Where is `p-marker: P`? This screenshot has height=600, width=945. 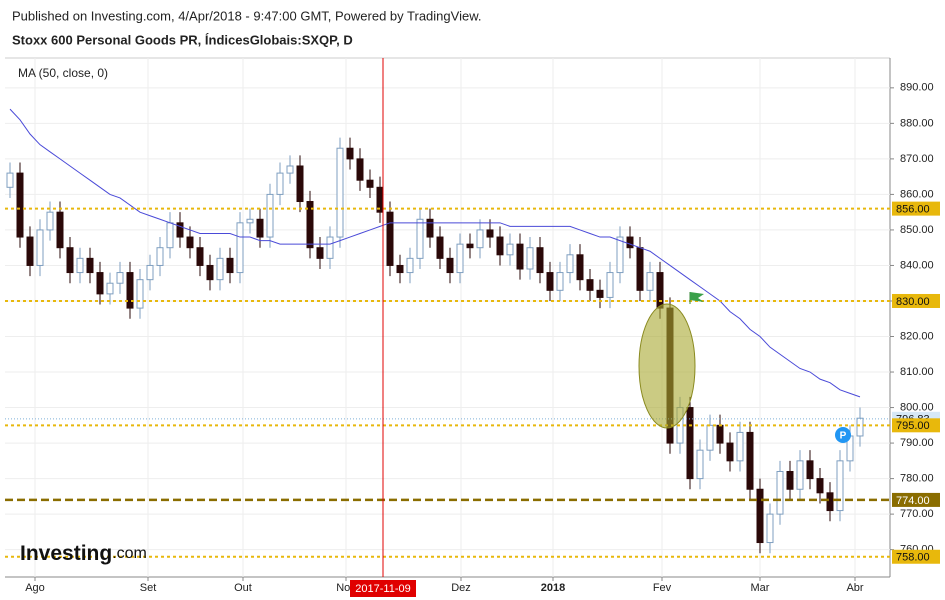
p-marker: P is located at coordinates (843, 435).